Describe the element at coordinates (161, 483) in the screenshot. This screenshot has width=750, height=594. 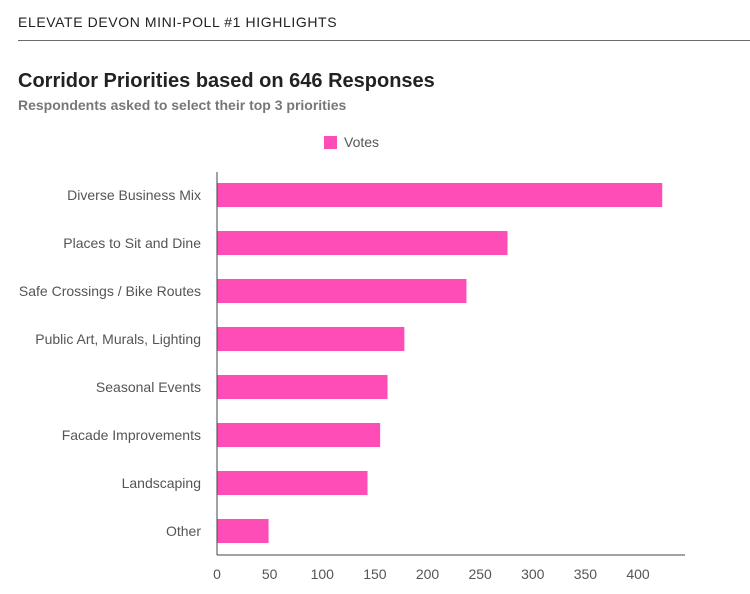
I see `category-label-6: Landscaping` at that location.